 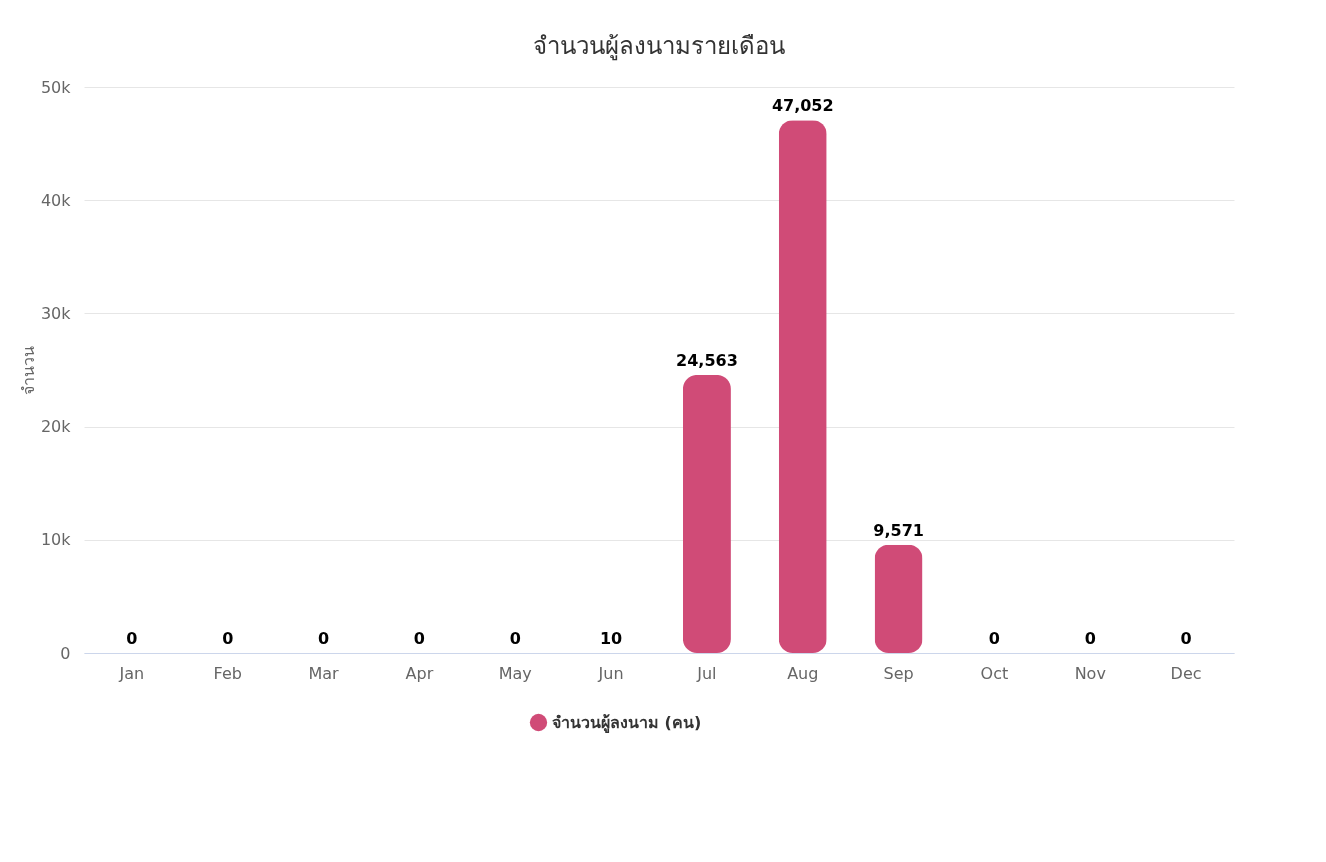 I want to click on data-label: 10, so click(x=611, y=638).